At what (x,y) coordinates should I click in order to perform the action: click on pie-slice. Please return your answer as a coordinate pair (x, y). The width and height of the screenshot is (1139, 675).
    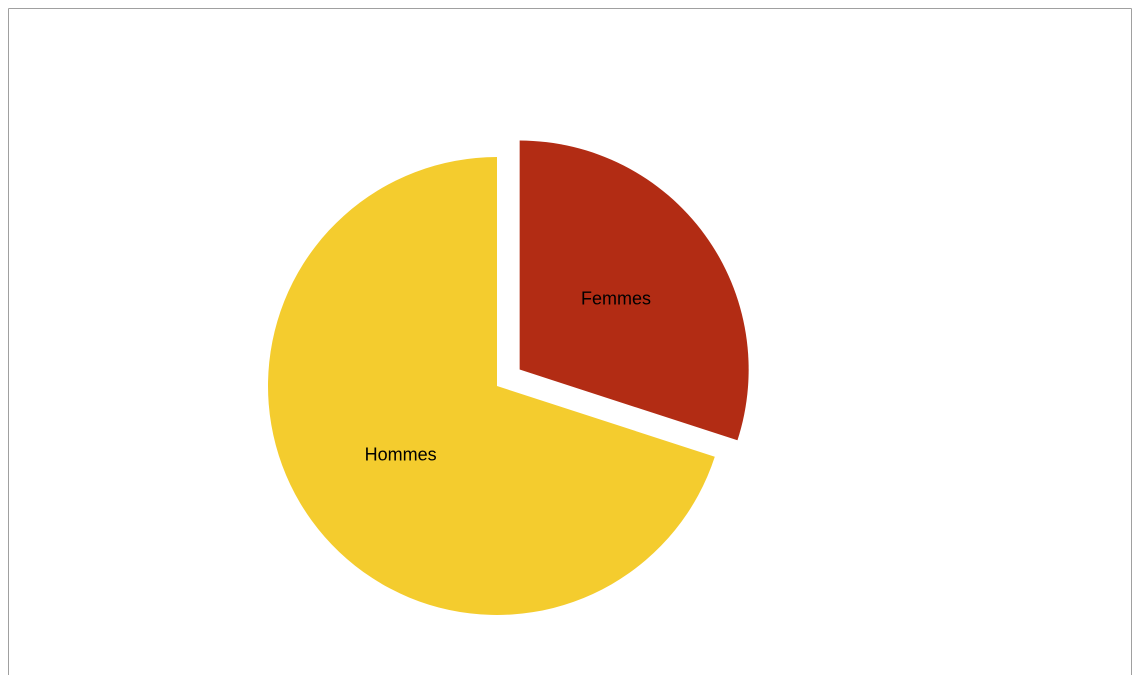
    Looking at the image, I should click on (634, 290).